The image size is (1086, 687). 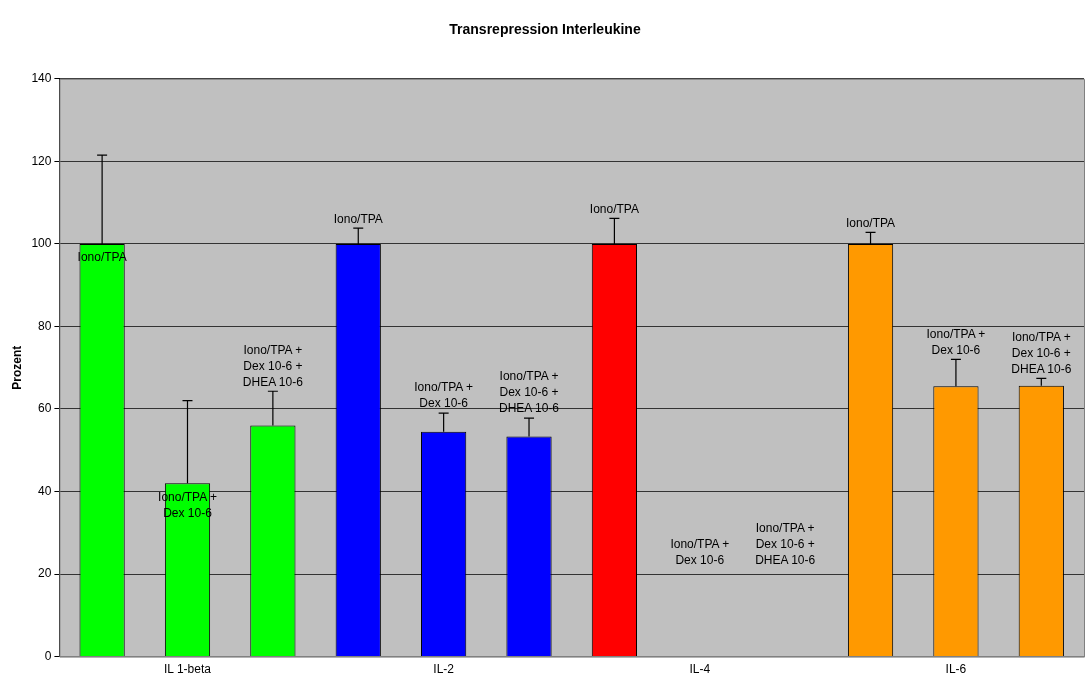 I want to click on y-tick-label: 40, so click(x=45, y=490).